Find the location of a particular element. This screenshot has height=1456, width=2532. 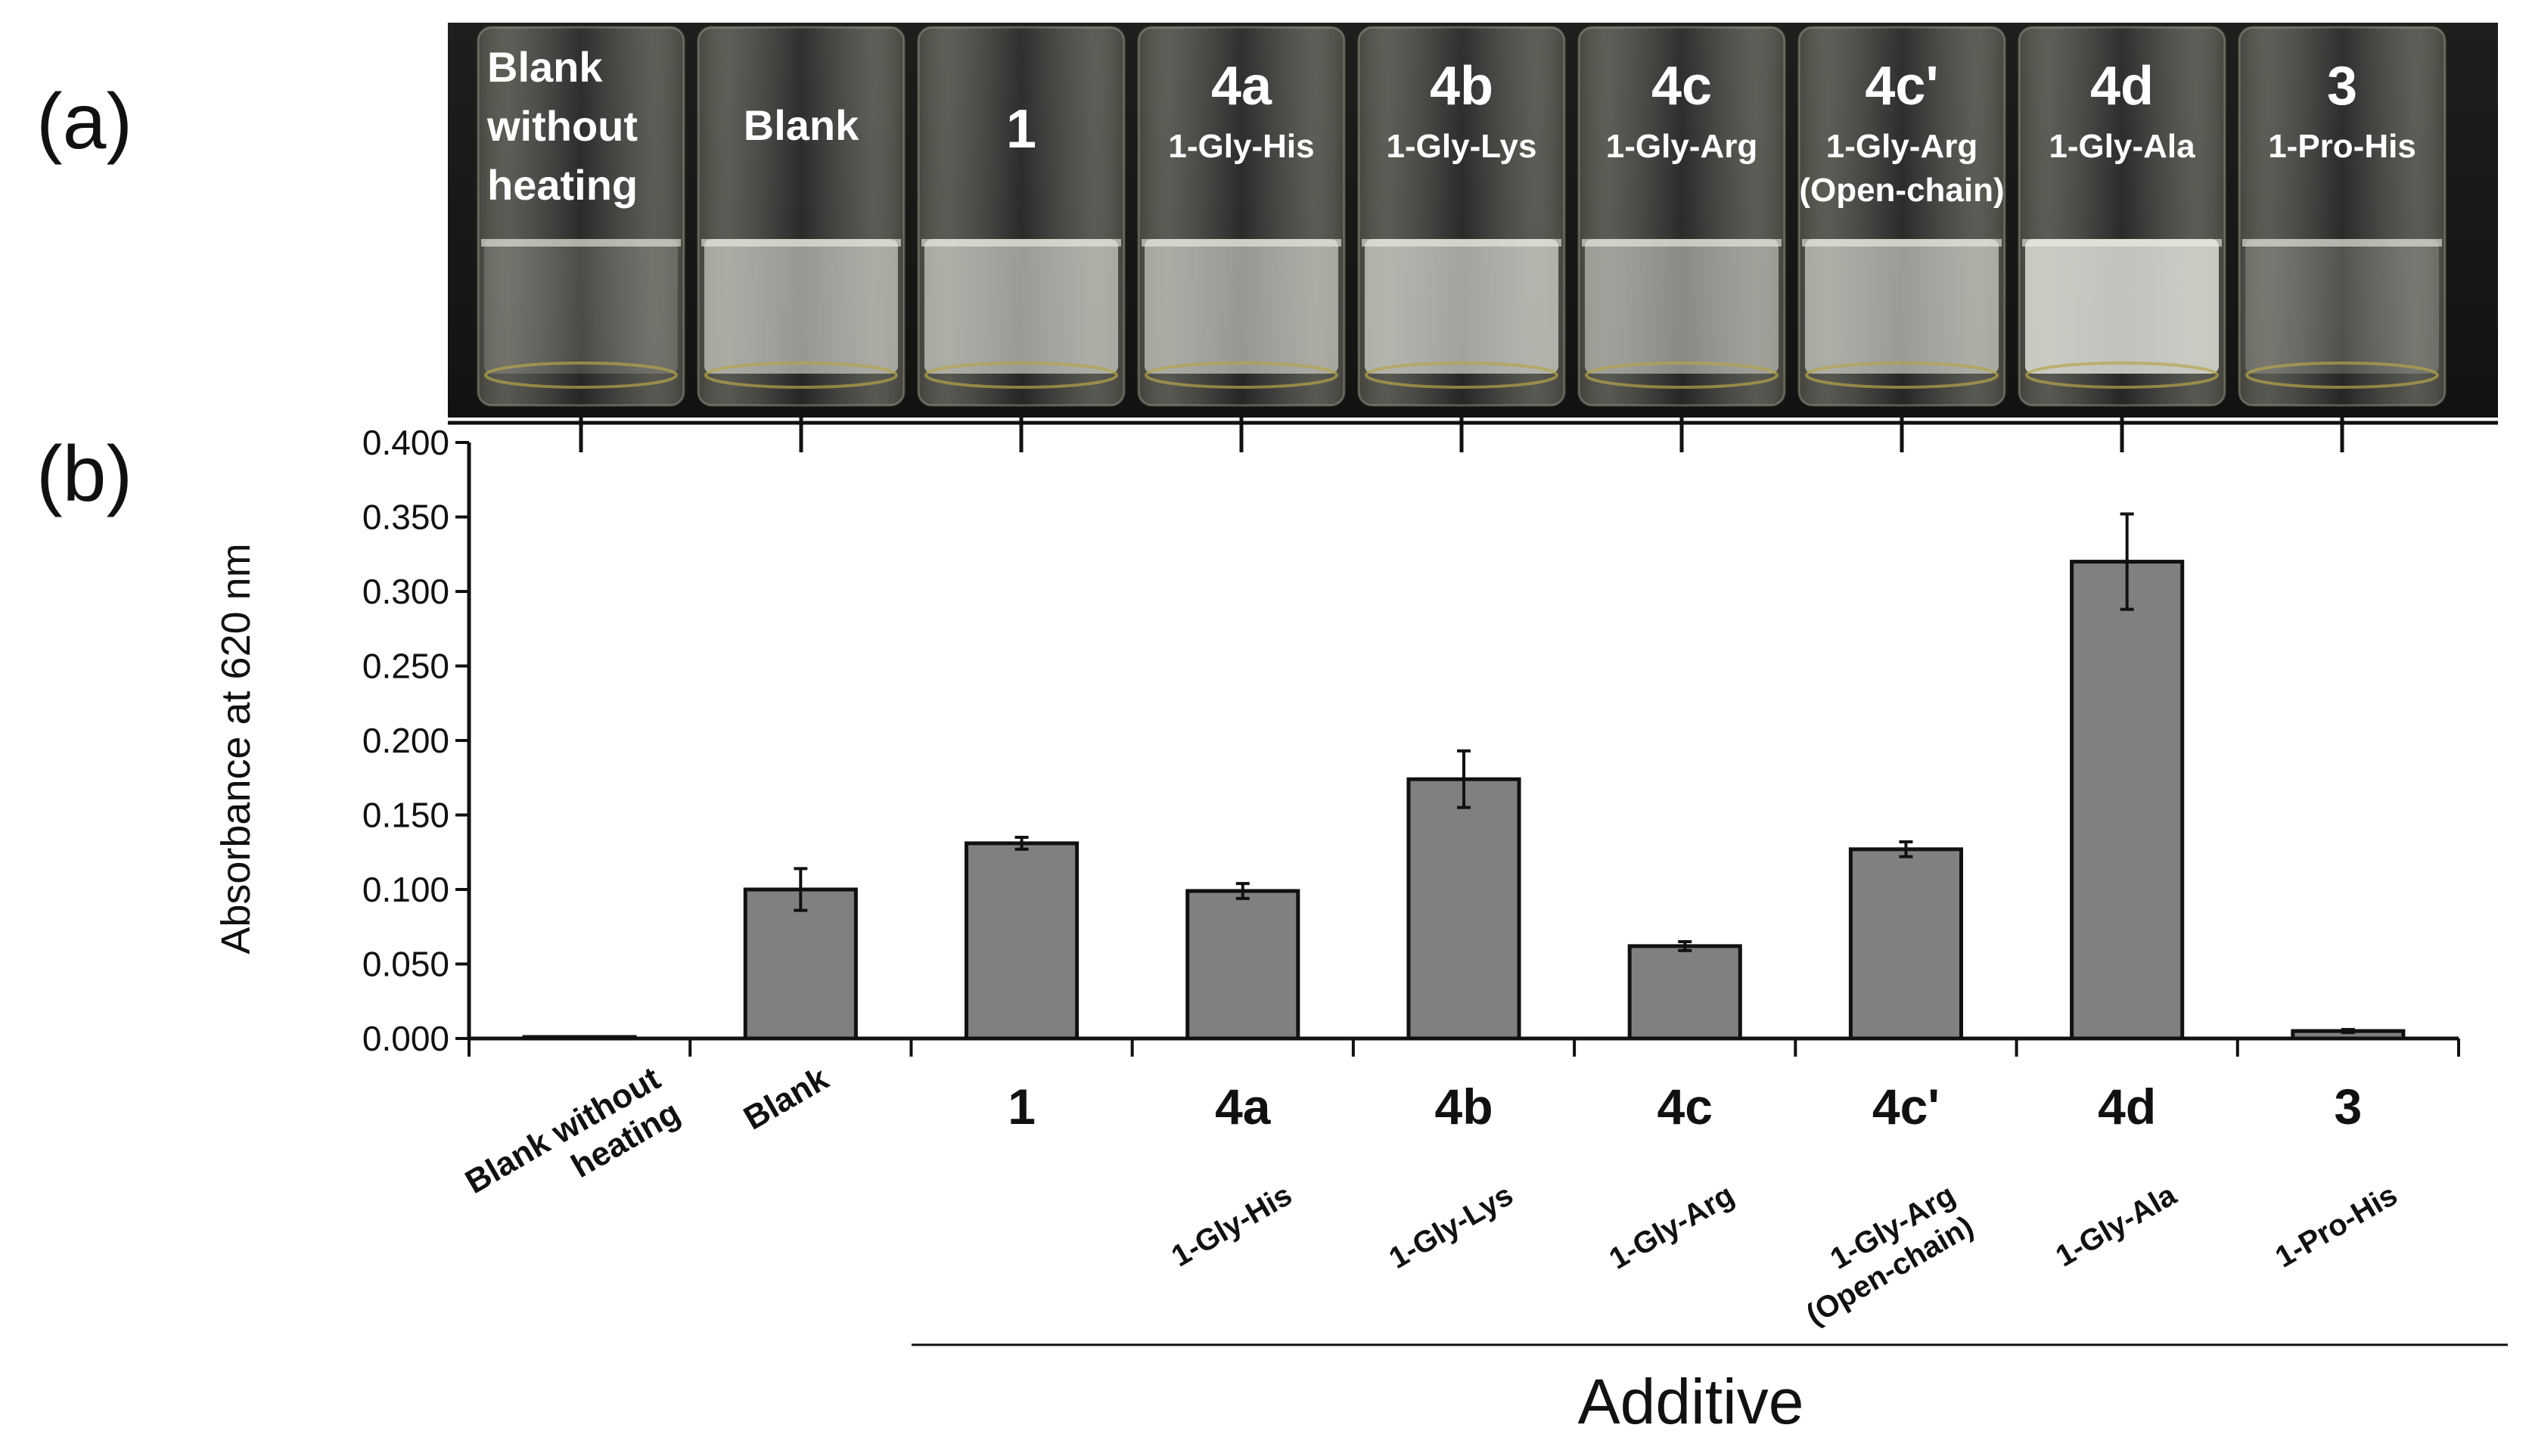

x-category-label: 4d is located at coordinates (2127, 1107).